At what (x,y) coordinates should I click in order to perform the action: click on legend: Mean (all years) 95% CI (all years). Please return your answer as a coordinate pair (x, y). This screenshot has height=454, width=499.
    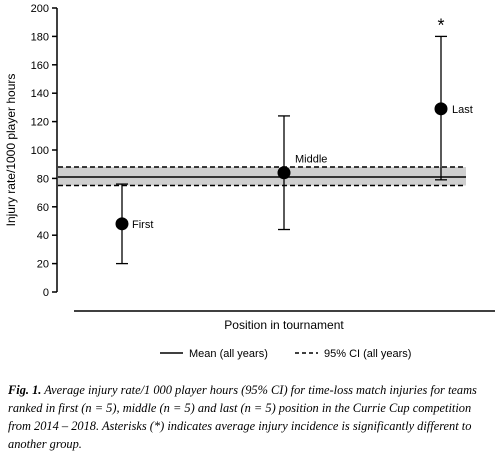
    Looking at the image, I should click on (285, 354).